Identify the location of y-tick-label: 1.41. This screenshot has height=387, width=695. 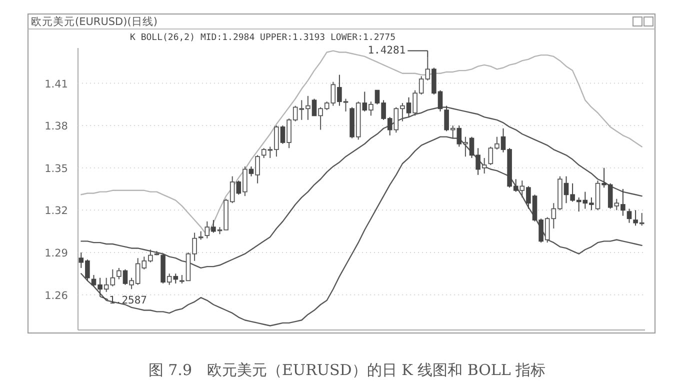
(56, 84).